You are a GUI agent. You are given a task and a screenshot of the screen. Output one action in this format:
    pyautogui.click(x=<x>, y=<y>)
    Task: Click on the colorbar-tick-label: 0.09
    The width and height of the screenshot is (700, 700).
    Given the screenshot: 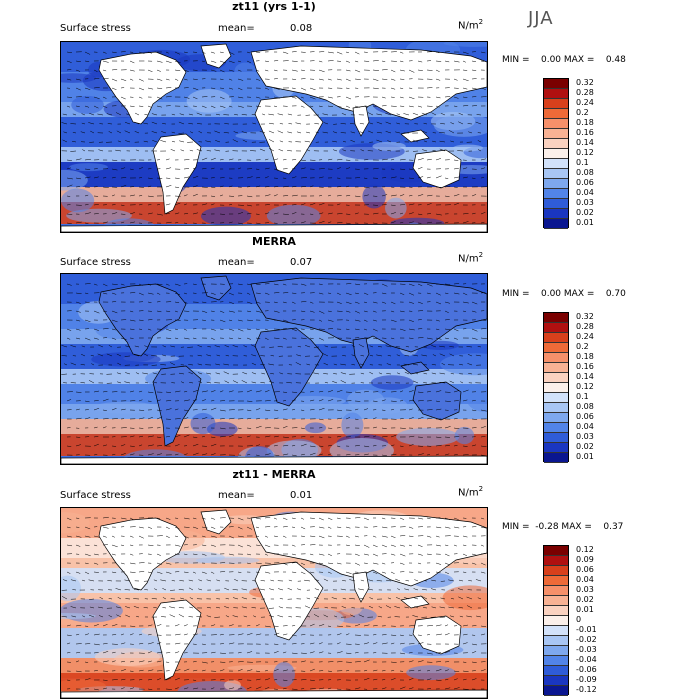 What is the action you would take?
    pyautogui.click(x=585, y=559)
    